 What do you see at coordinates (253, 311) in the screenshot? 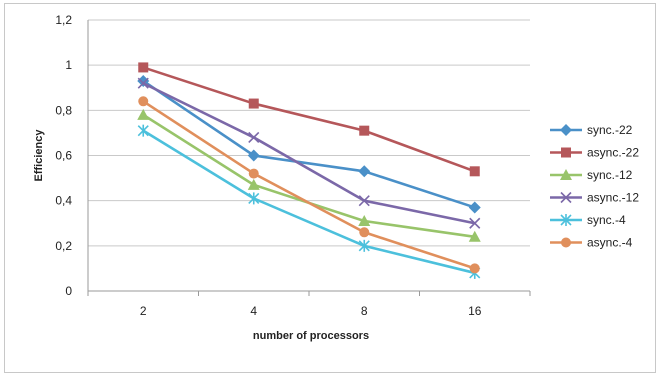
I see `x-tick-label: 4` at bounding box center [253, 311].